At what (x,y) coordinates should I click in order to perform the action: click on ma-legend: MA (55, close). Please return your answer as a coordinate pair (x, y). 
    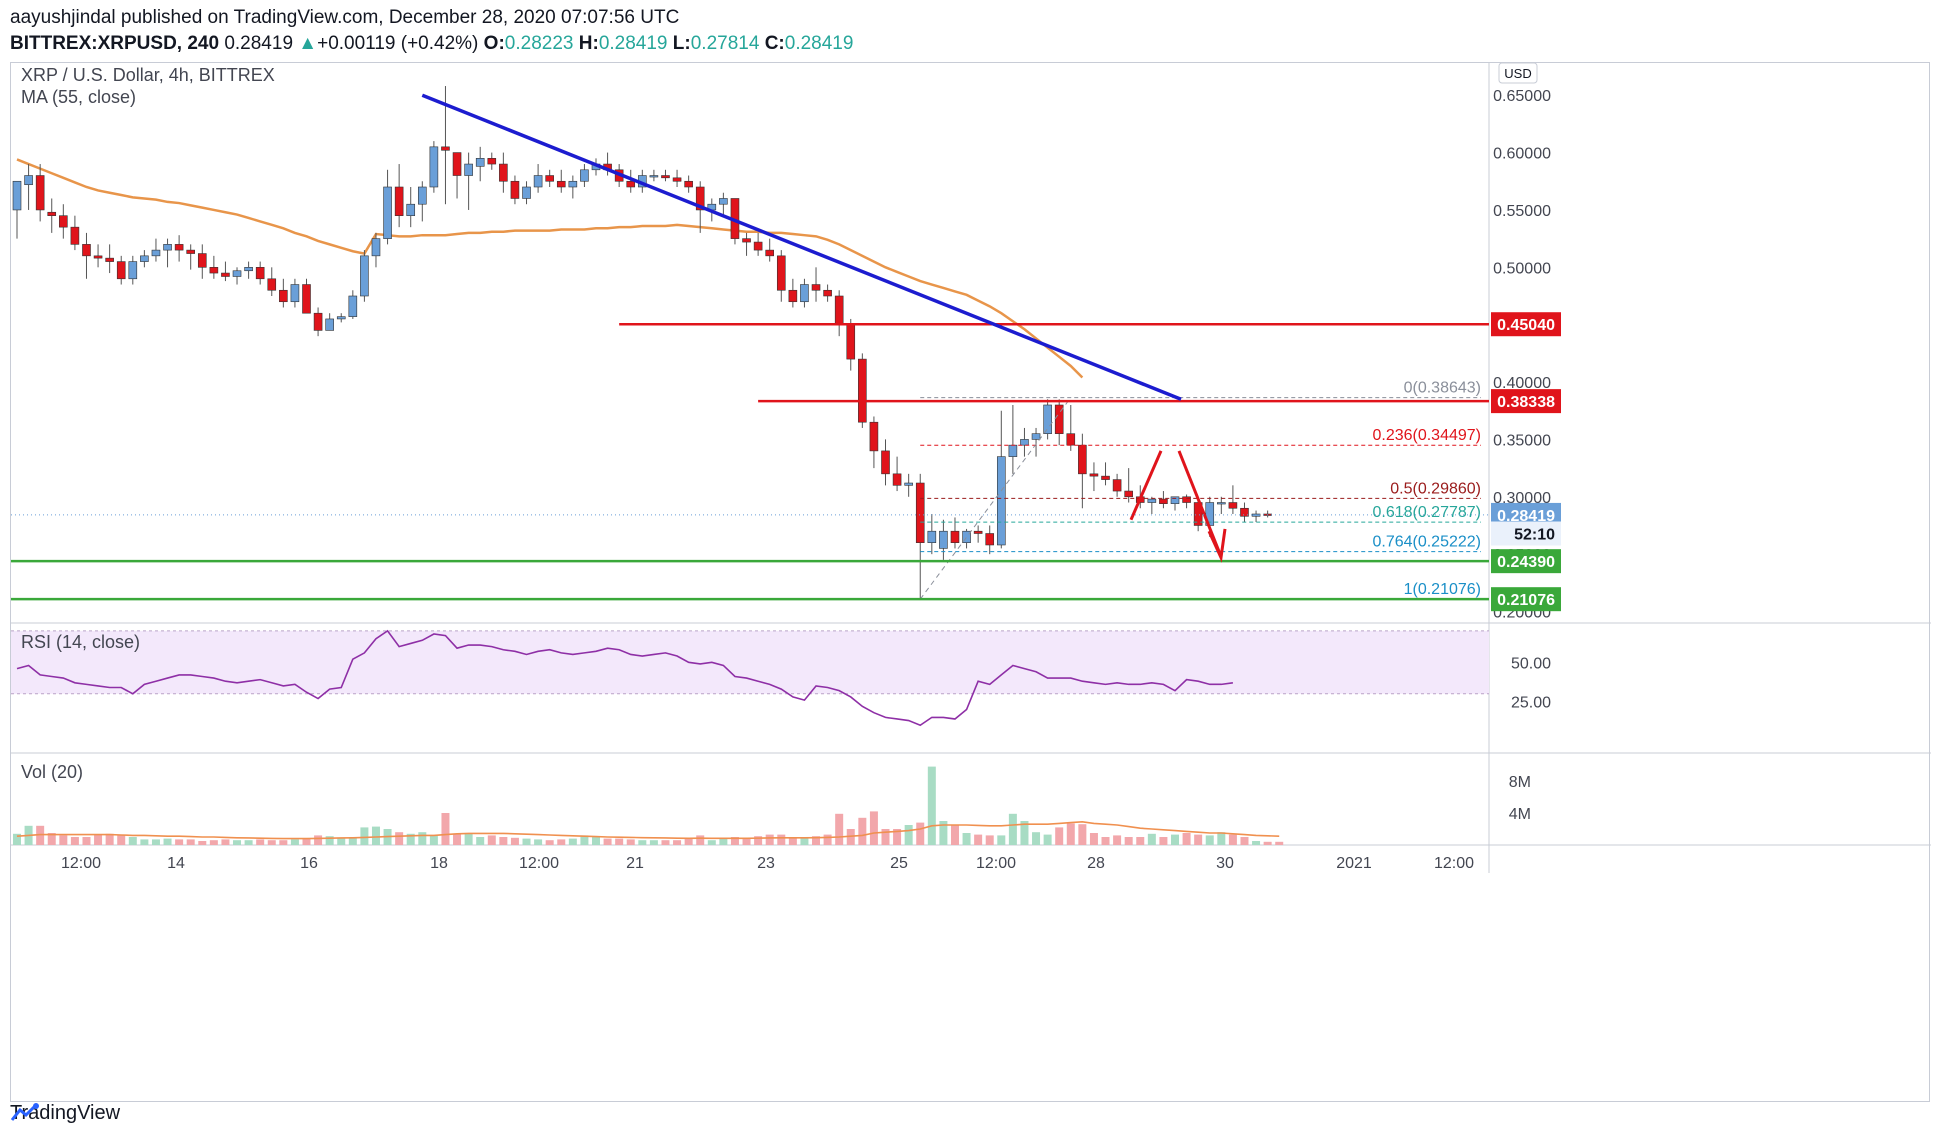
    Looking at the image, I should click on (78, 97).